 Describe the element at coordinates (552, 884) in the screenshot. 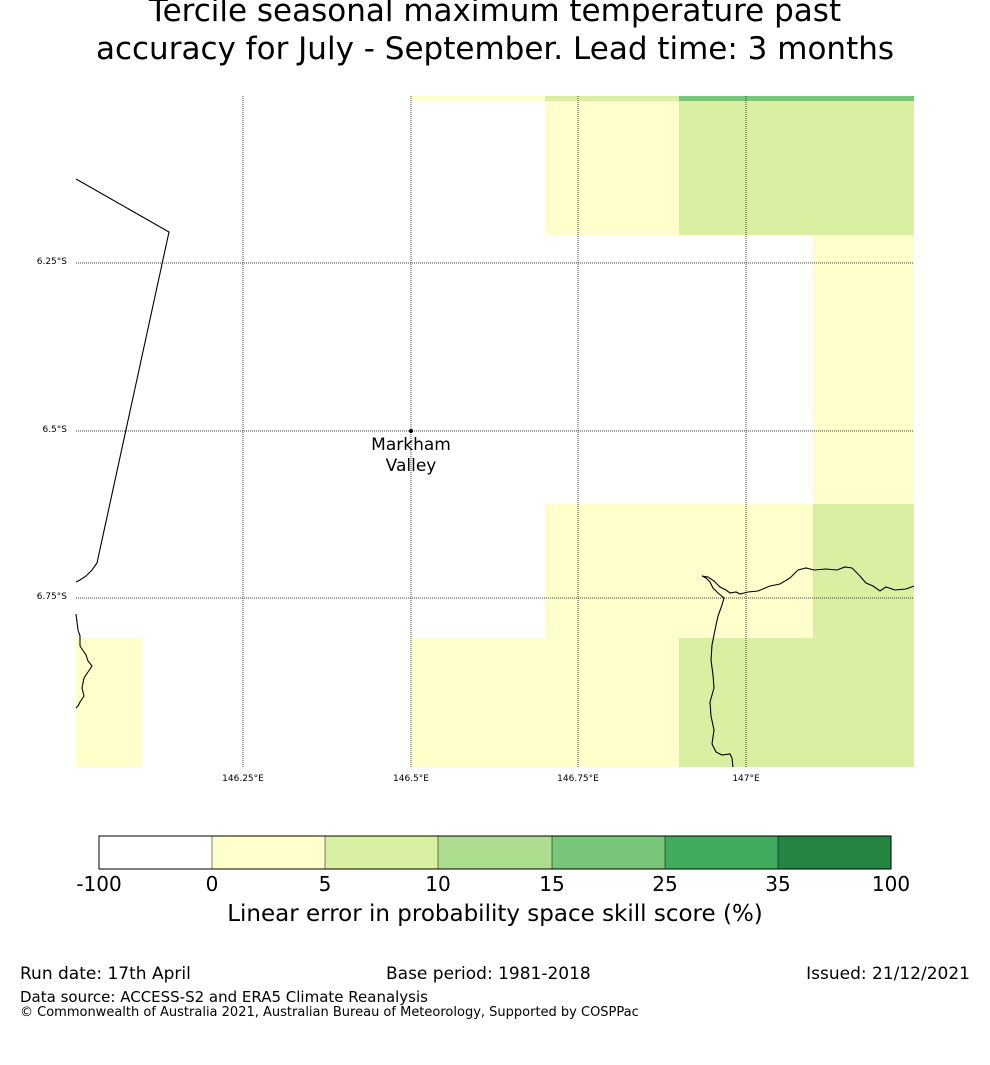

I see `colorbar-tick-label: 15` at that location.